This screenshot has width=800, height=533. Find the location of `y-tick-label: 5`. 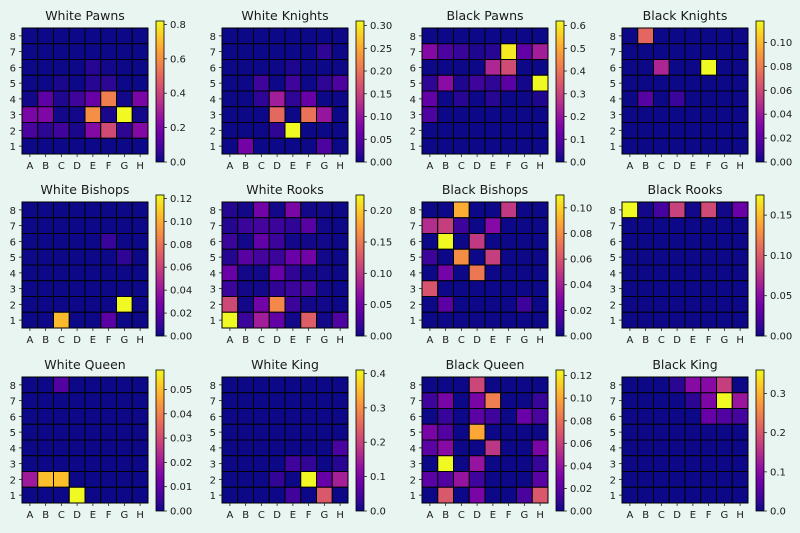

y-tick-label: 5 is located at coordinates (613, 433).